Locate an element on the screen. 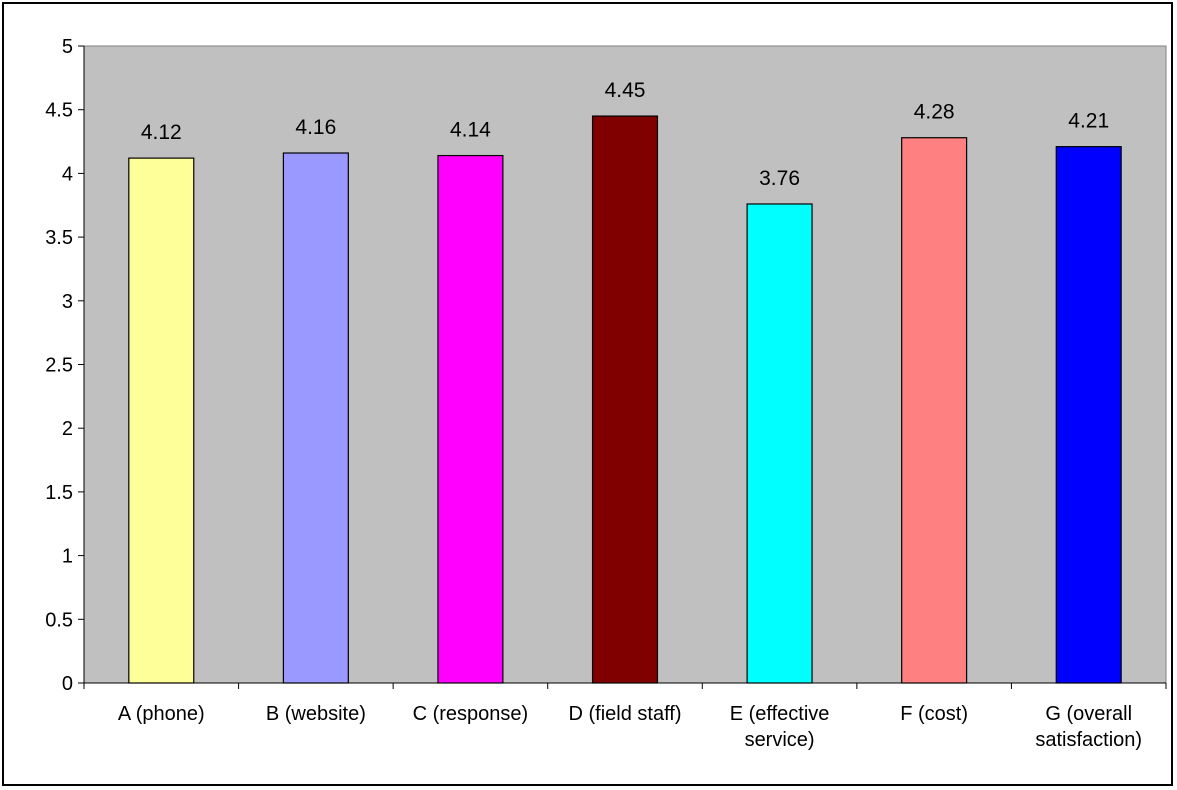  data-label: 4.21 is located at coordinates (1088, 121).